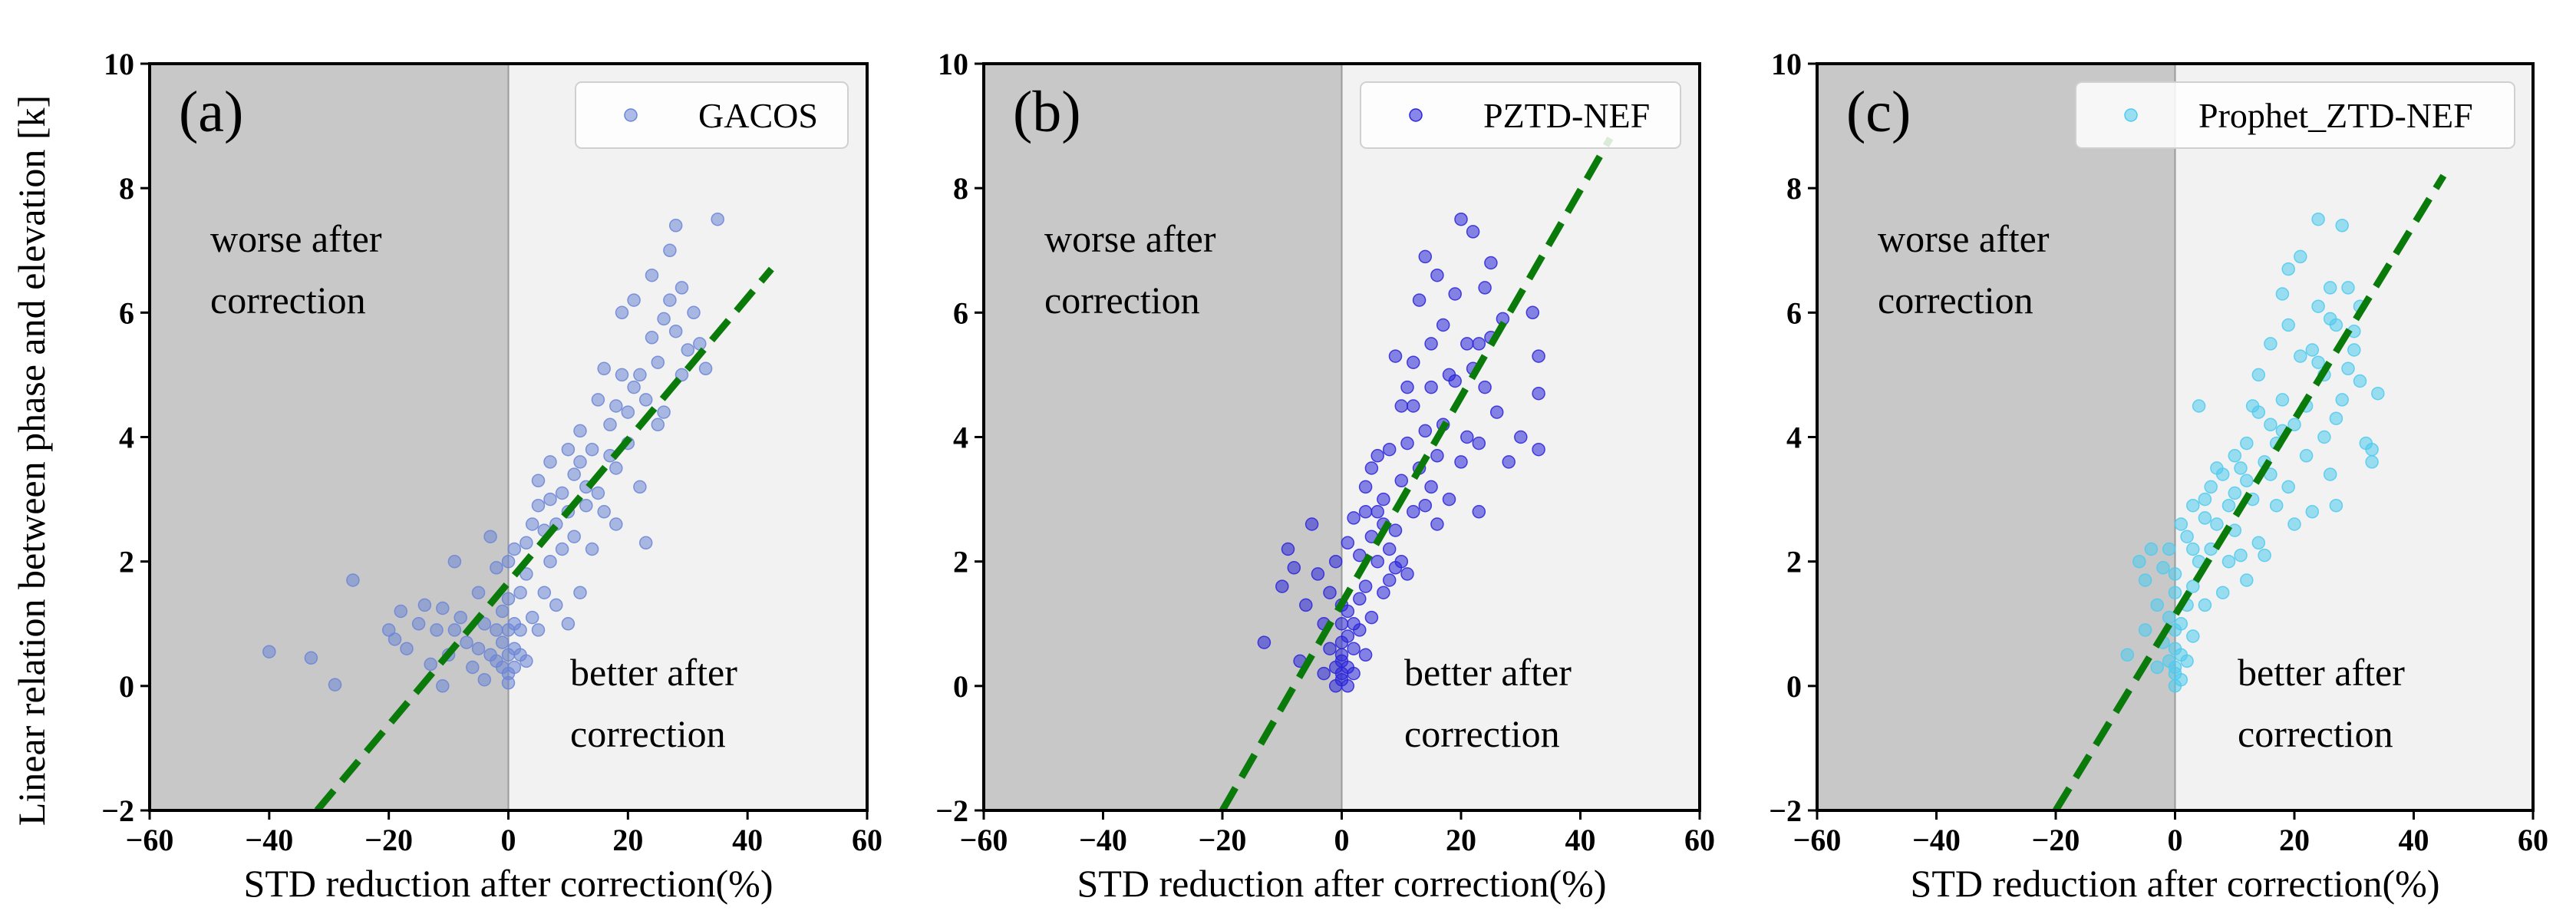  Describe the element at coordinates (118, 811) in the screenshot. I see `y-tick-label: −2` at that location.